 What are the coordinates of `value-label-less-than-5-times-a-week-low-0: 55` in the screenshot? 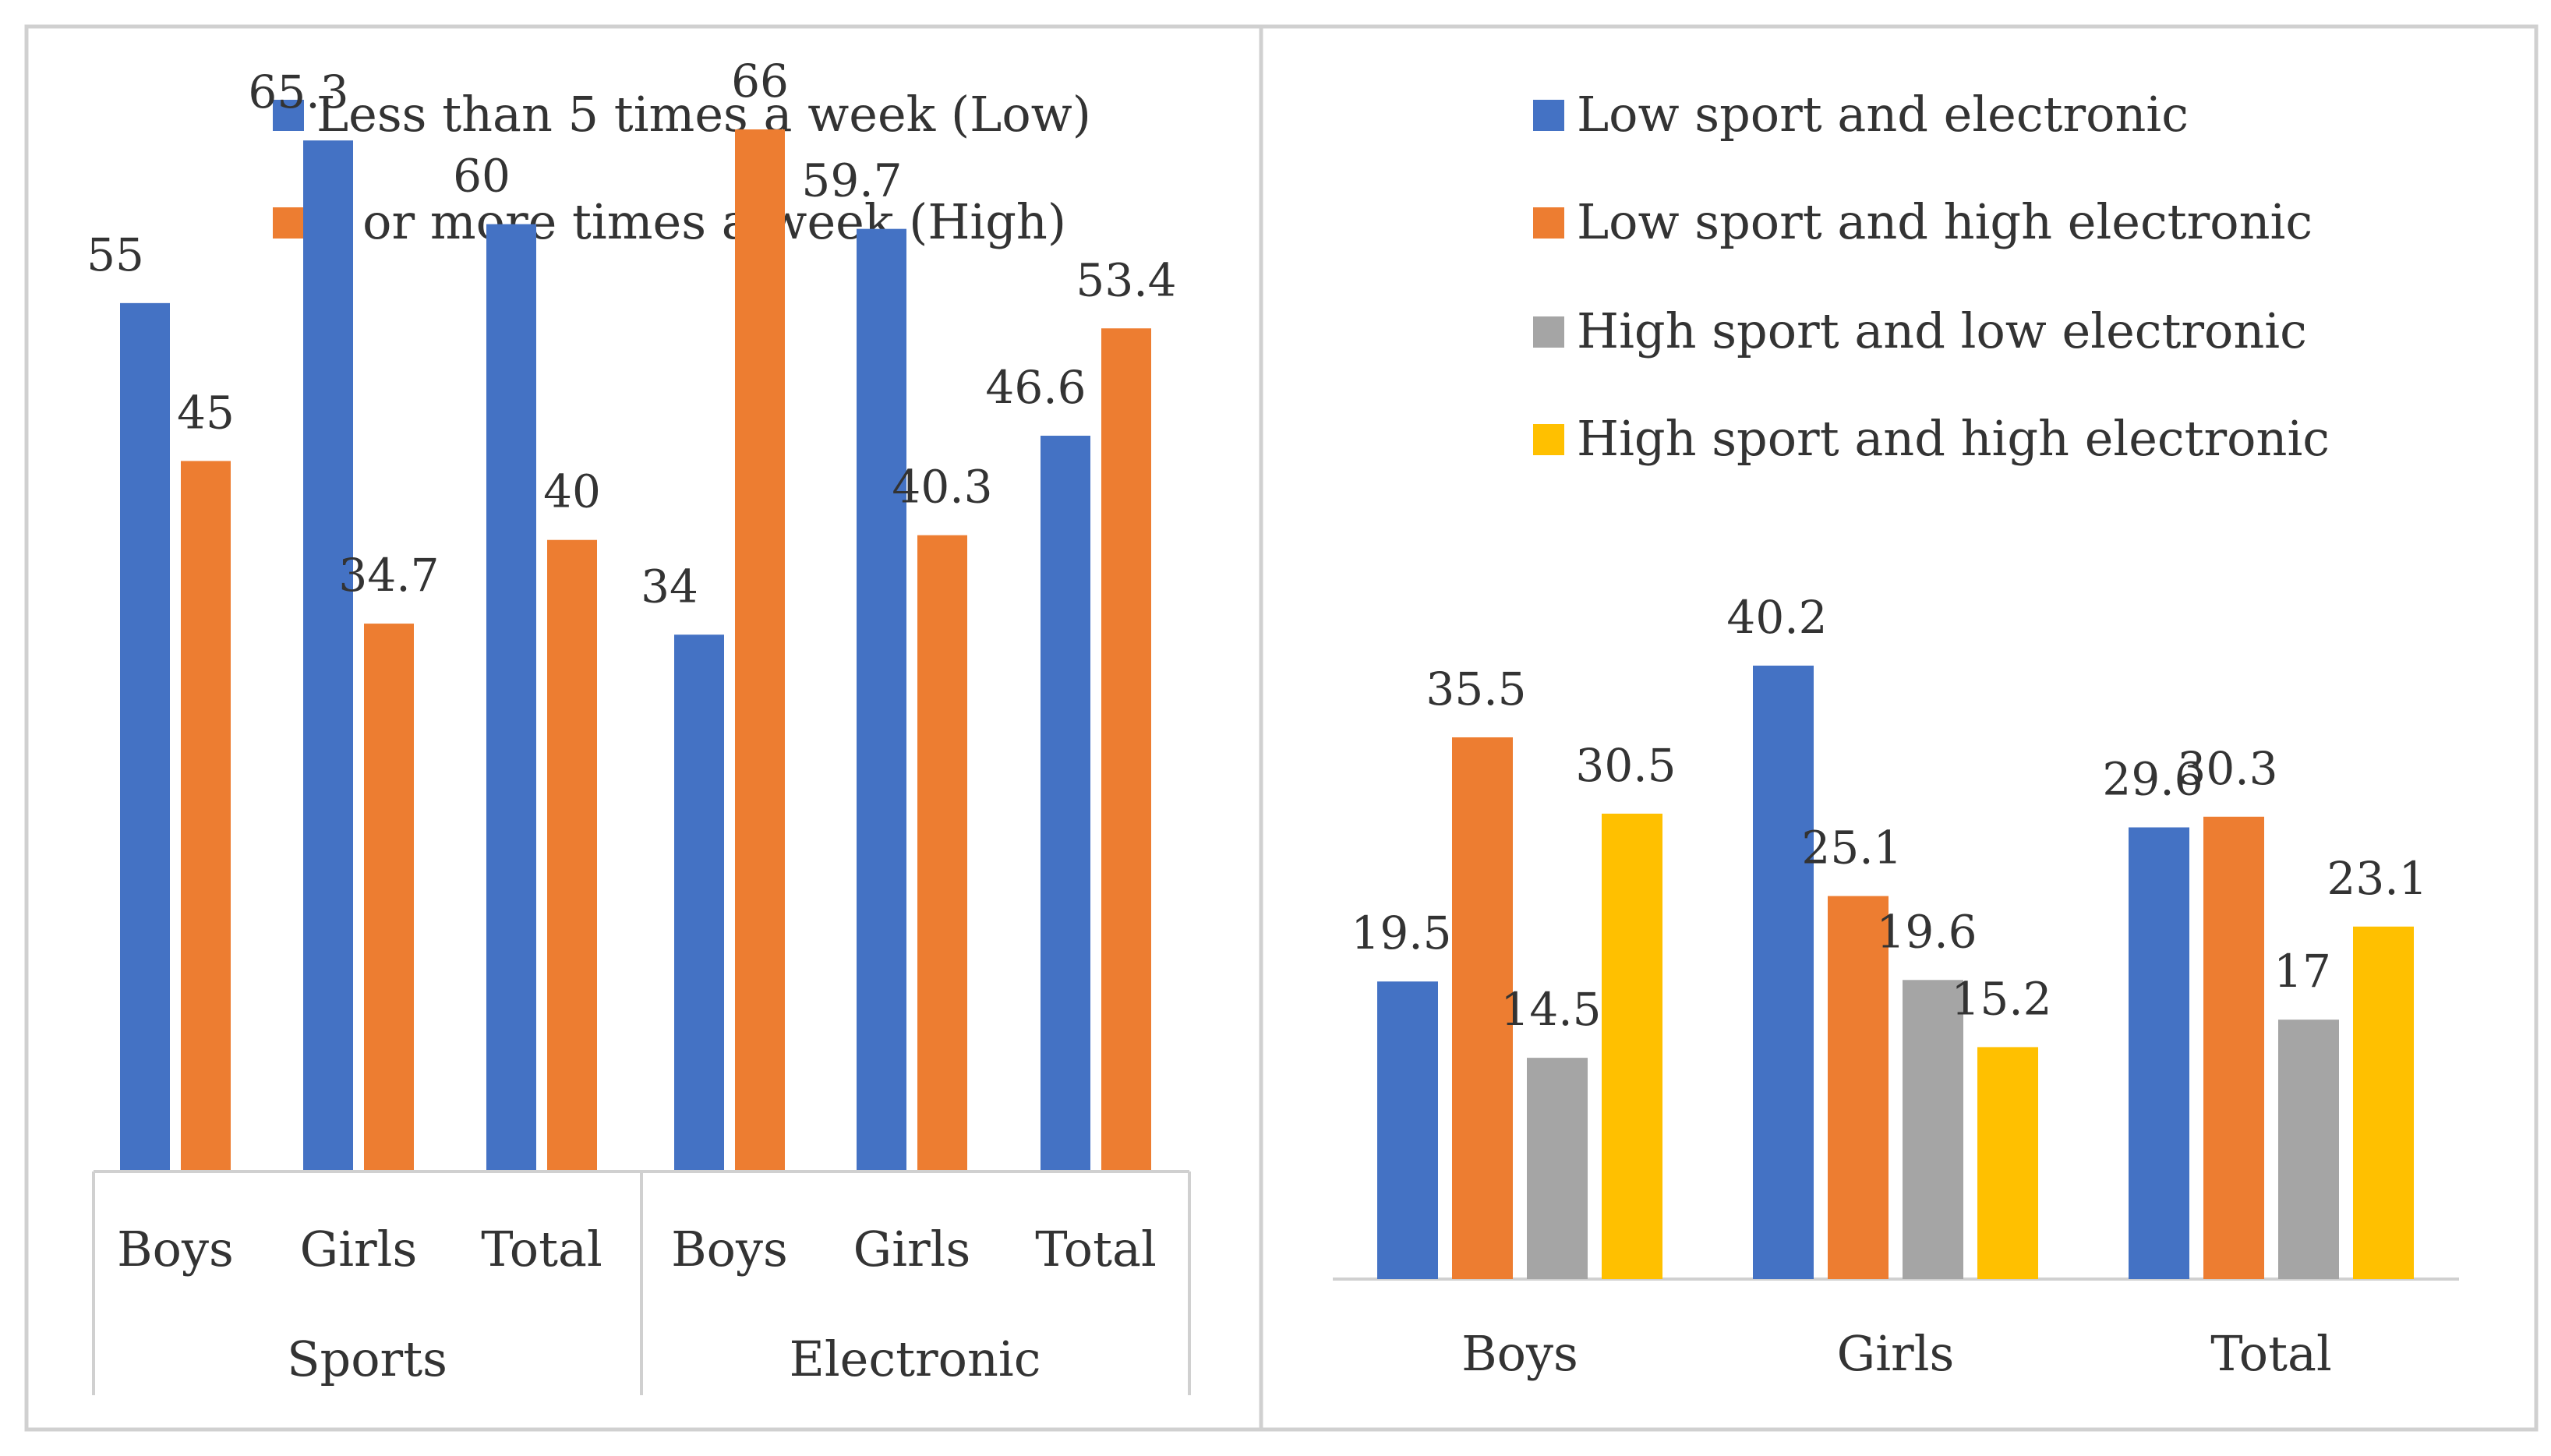 It's located at (116, 254).